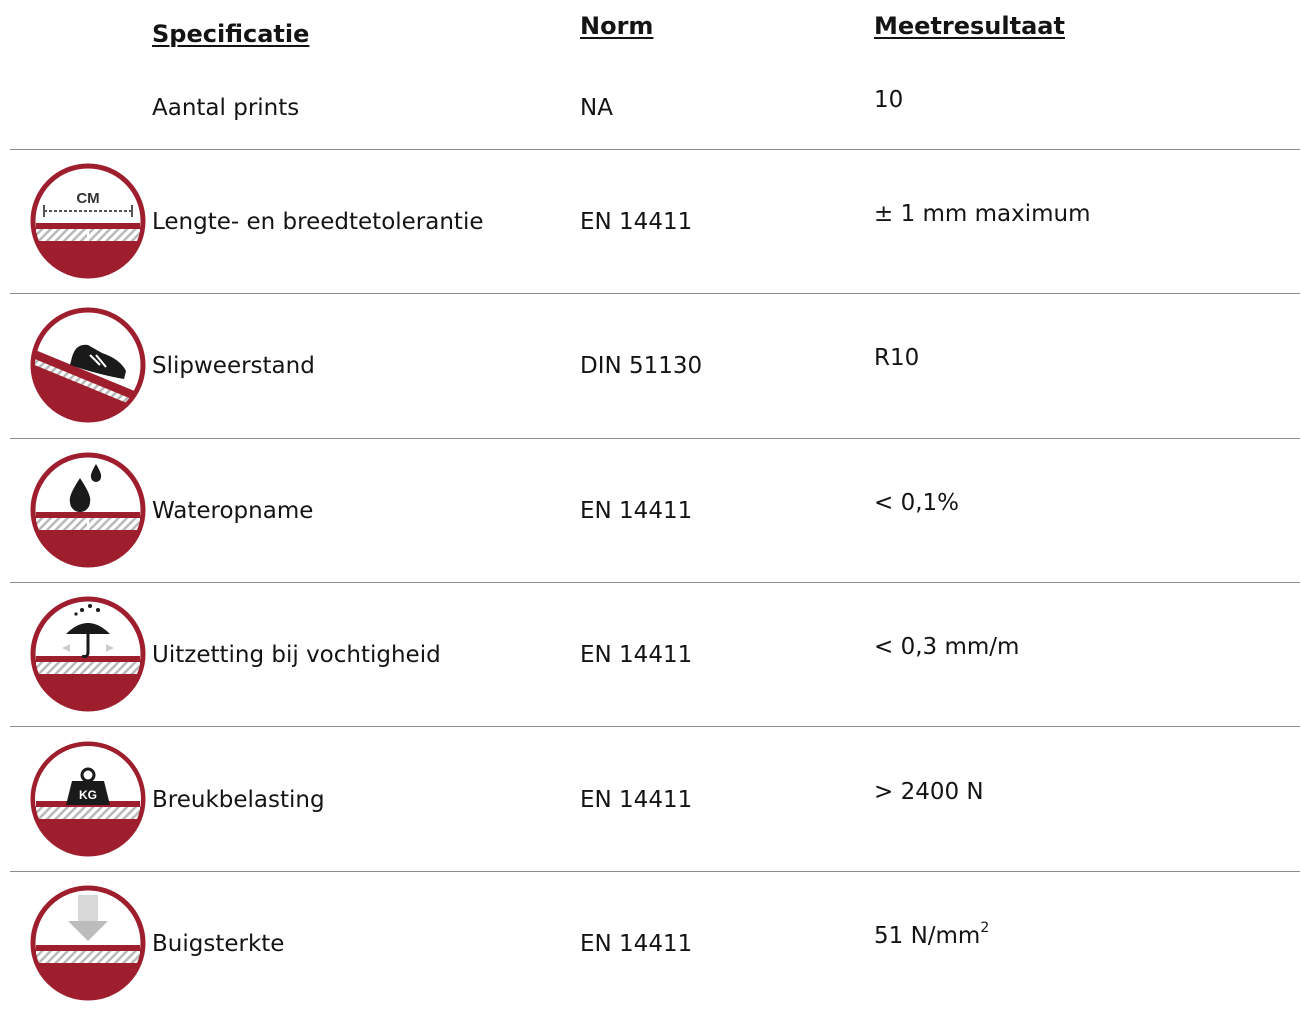 This screenshot has height=1010, width=1301. I want to click on result-aantal-prints: 10, so click(889, 100).